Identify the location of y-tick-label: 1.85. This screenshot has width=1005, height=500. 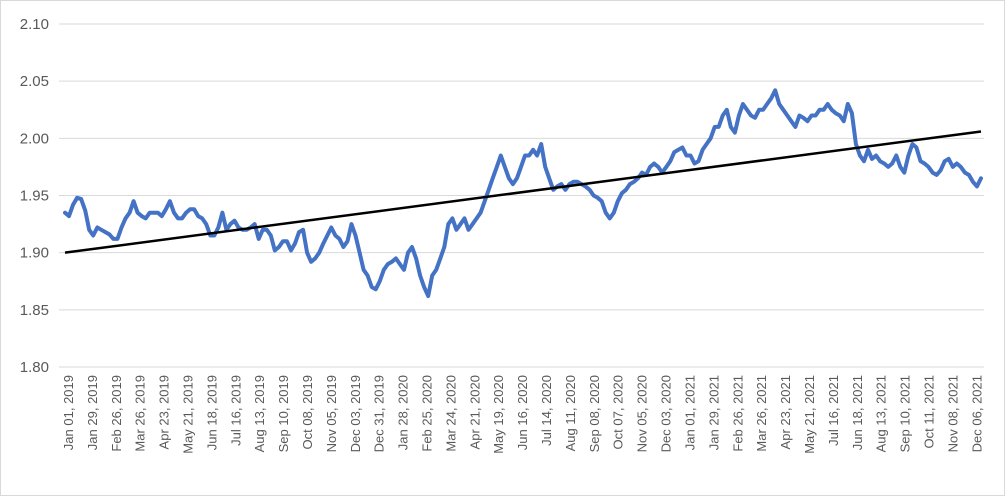
(34, 310).